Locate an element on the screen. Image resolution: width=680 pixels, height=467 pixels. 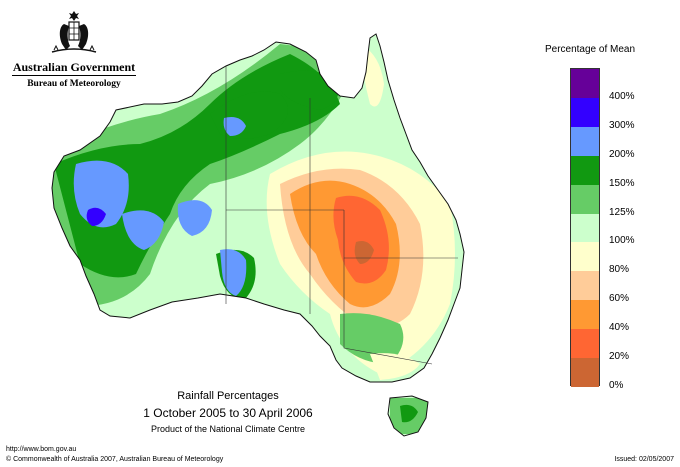
legend-label: 60% is located at coordinates (619, 299).